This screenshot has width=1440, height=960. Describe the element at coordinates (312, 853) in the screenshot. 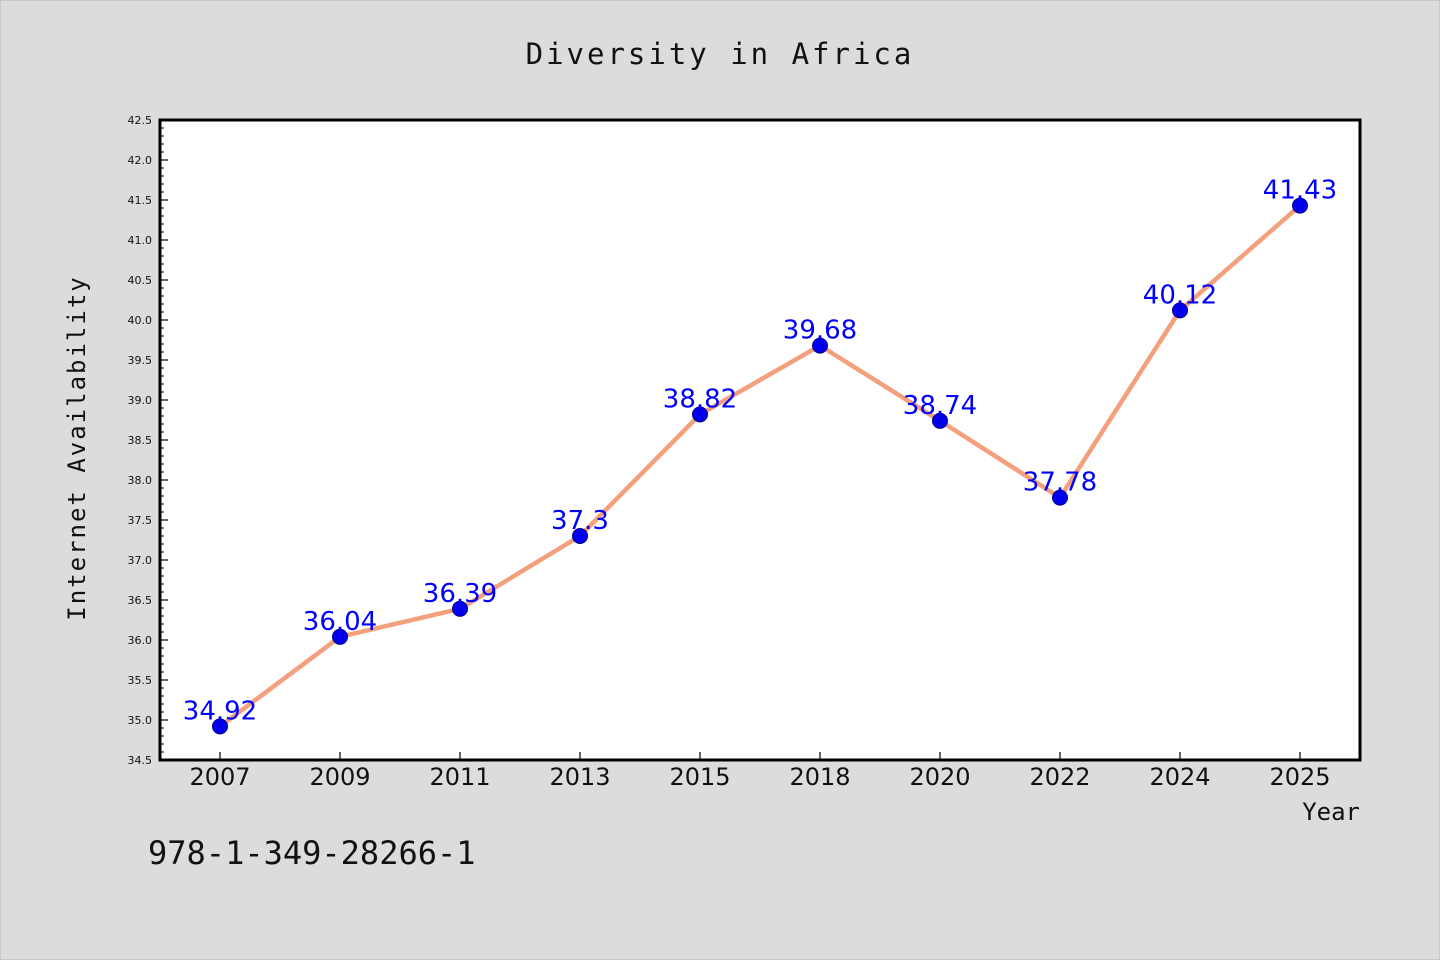

I see `isbn-annotation: 978-1-349-28266-1` at that location.